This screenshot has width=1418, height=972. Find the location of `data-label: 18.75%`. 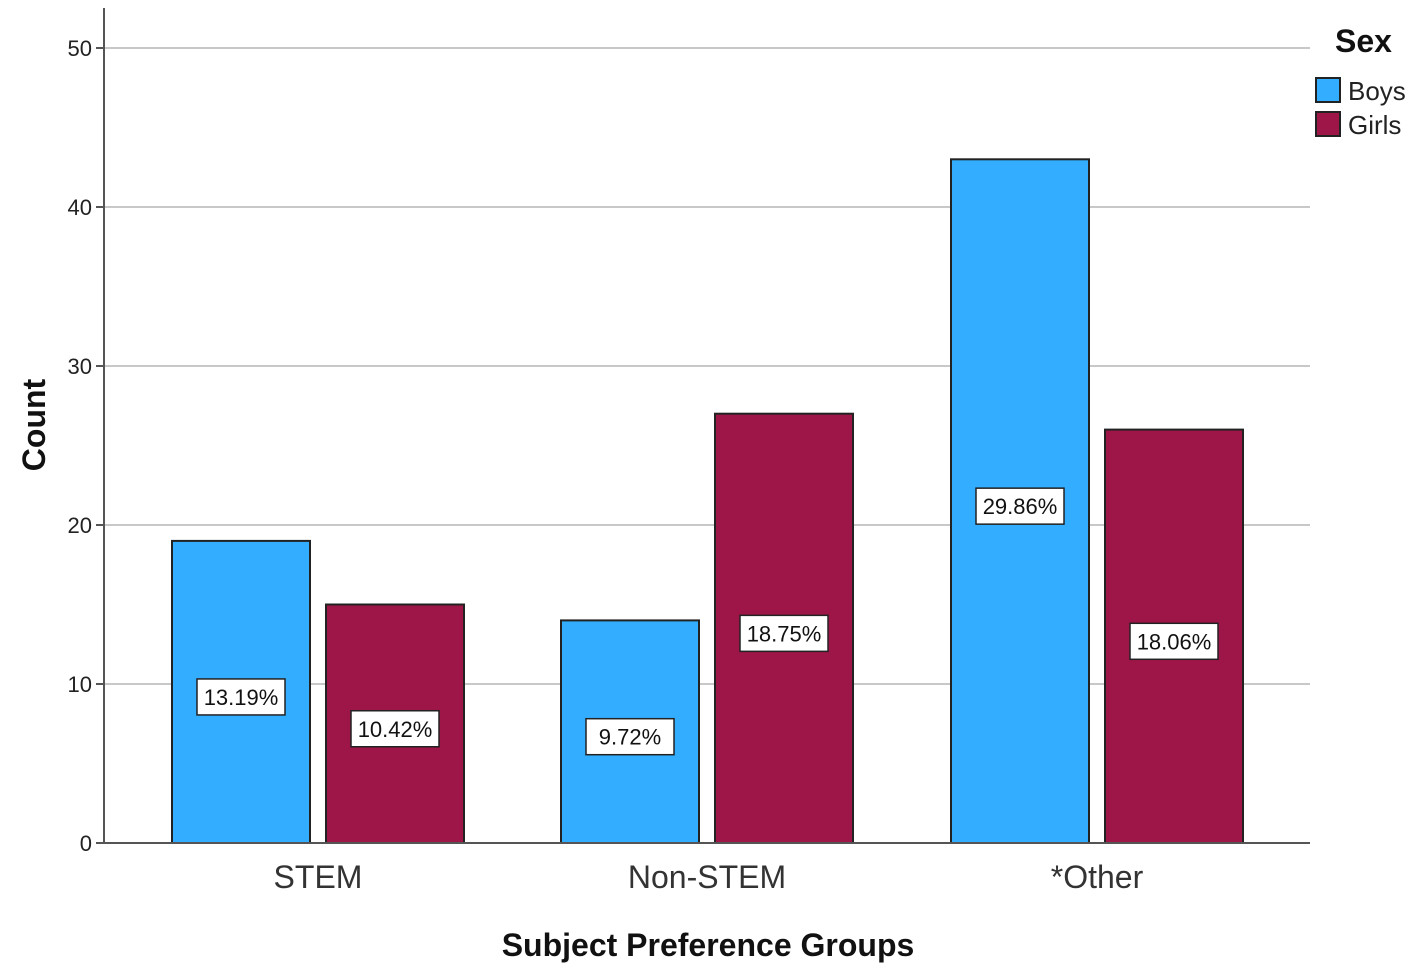

data-label: 18.75% is located at coordinates (784, 633).